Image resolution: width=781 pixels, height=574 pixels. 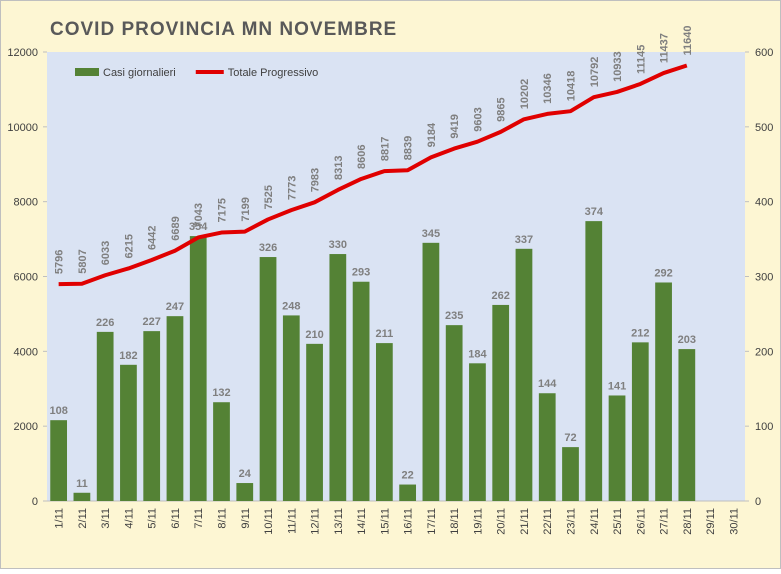 I want to click on bar-label: 293, so click(x=361, y=273).